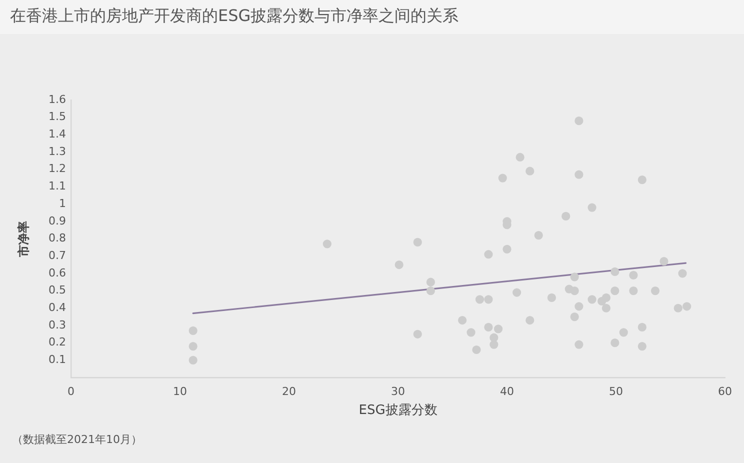 Image resolution: width=744 pixels, height=463 pixels. Describe the element at coordinates (289, 391) in the screenshot. I see `x-tick-label: 20` at that location.